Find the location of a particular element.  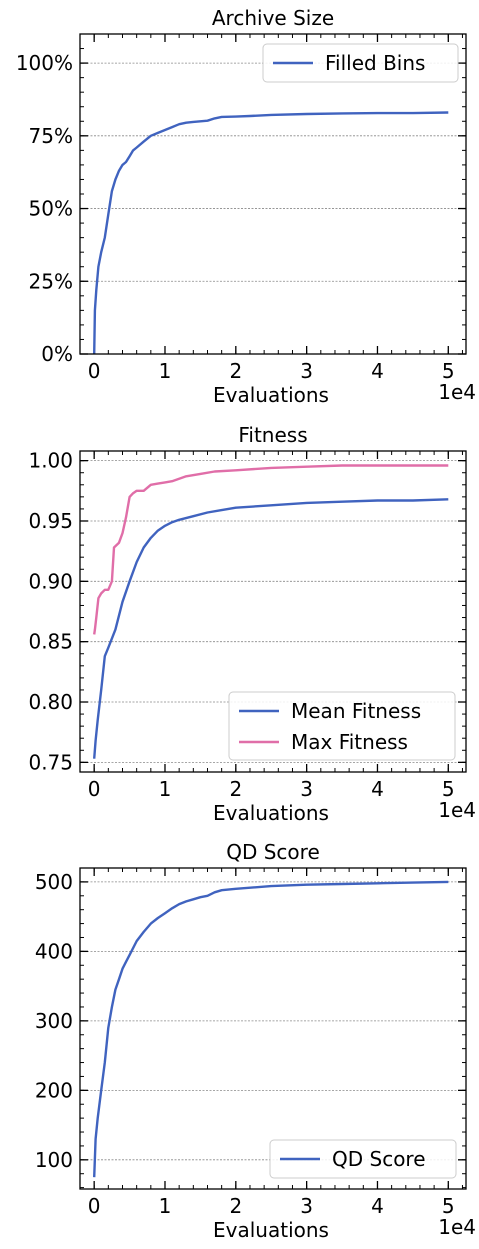

y-tick-label: 100% is located at coordinates (44, 63).